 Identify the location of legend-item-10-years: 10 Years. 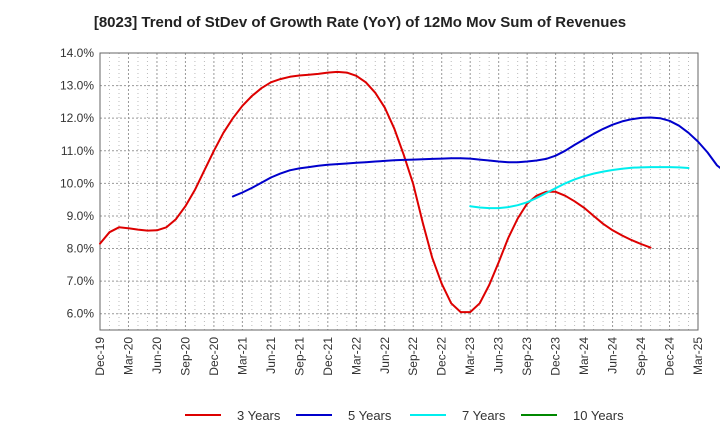
(572, 415).